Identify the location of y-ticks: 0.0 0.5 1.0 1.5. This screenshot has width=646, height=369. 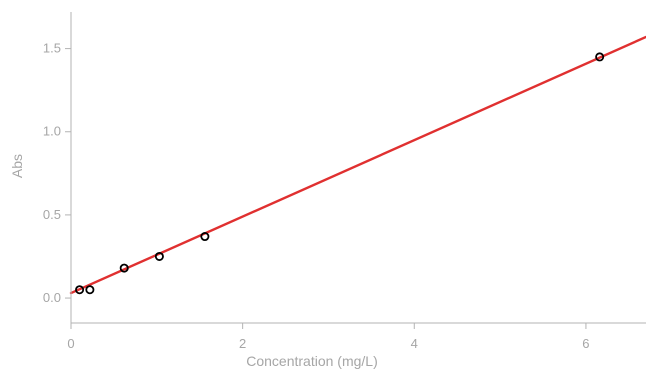
(57, 173).